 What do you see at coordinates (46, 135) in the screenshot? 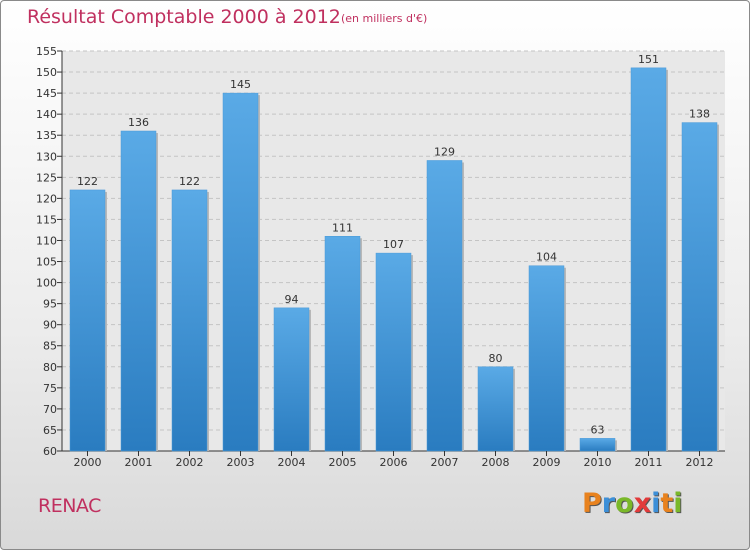
I see `y-tick-label: 135` at bounding box center [46, 135].